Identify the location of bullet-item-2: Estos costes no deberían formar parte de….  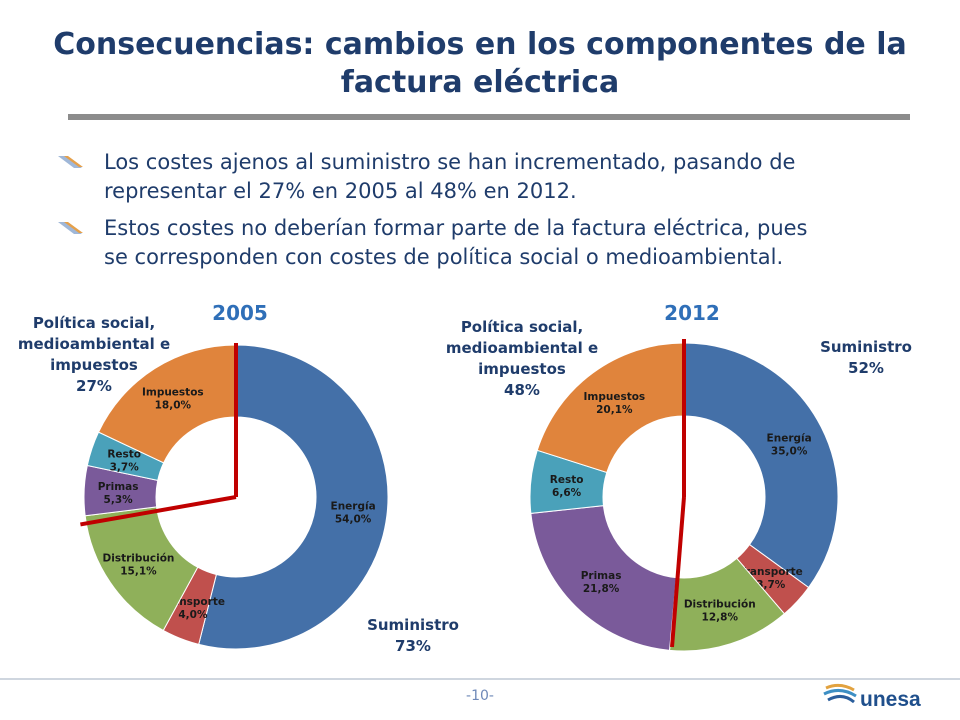
(486, 243).